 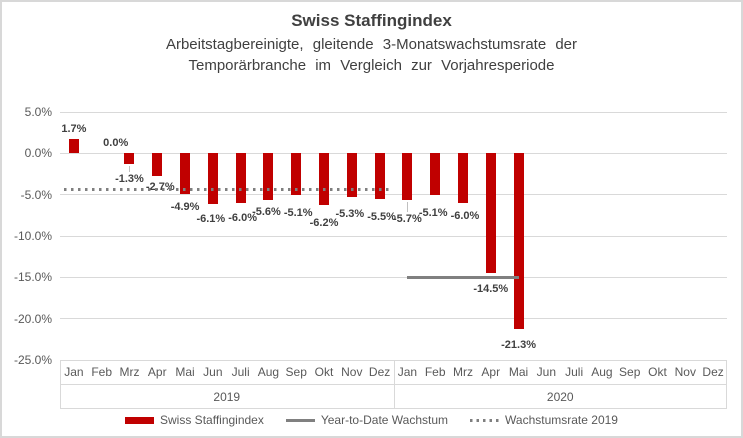 I want to click on data-label-sep-2019: -5.1%, so click(x=298, y=213).